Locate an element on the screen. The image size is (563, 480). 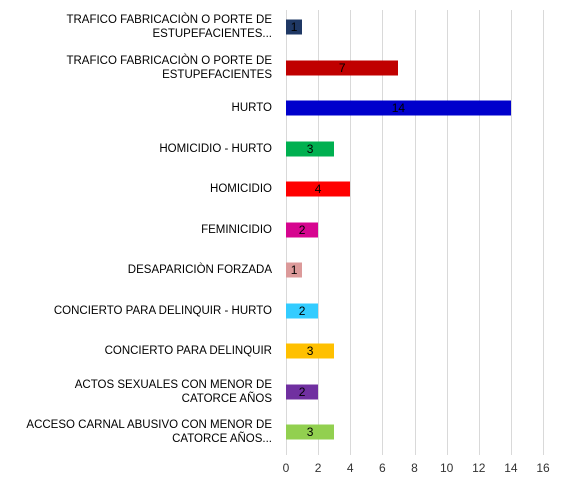
category-label: CONCIERTO PARA DELINQUIR is located at coordinates (188, 351).